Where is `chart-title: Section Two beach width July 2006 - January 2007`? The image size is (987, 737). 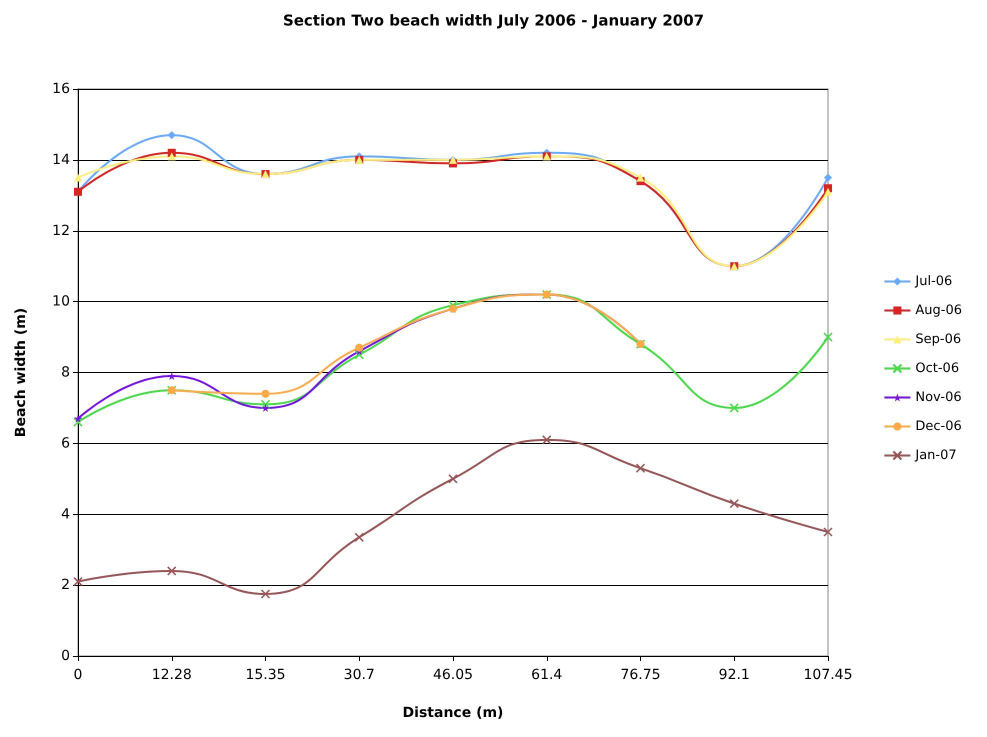
chart-title: Section Two beach width July 2006 - January 2007 is located at coordinates (493, 21).